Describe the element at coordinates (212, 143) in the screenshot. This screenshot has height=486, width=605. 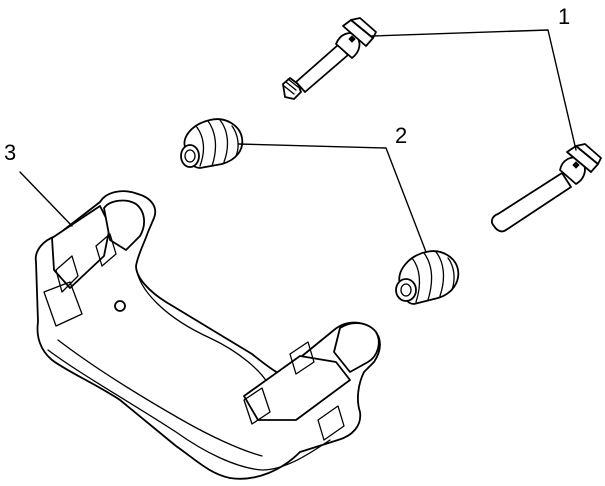
I see `dust-boot-upper` at that location.